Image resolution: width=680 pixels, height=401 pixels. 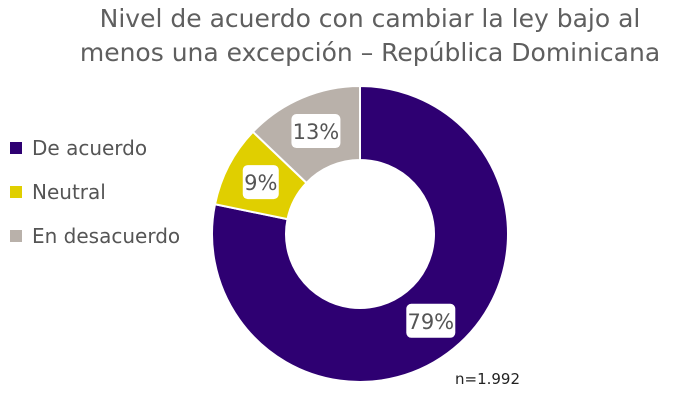 I want to click on legend: De acuerdo Neutral En desacuerdo, so click(x=95, y=192).